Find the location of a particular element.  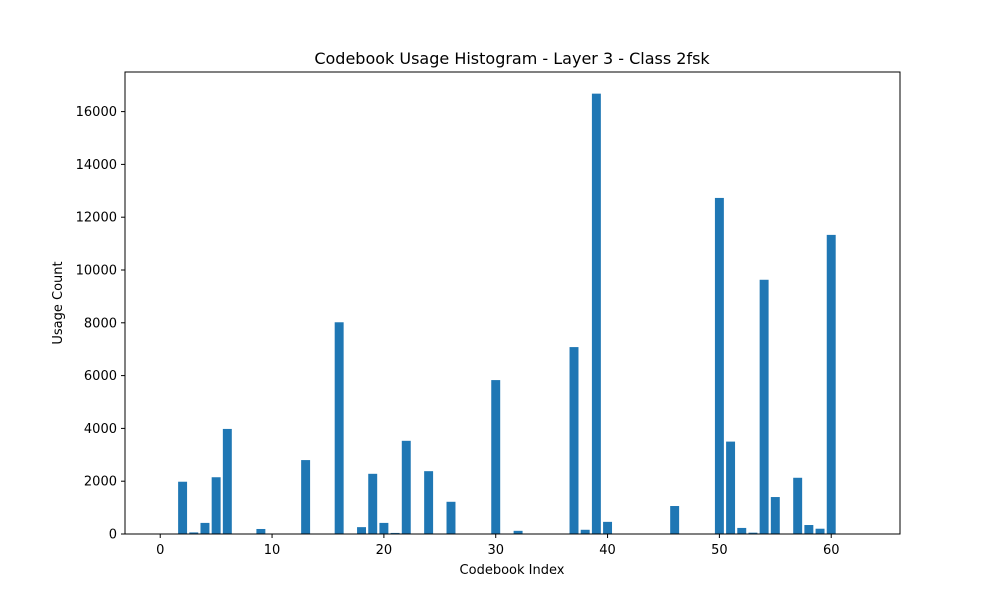

x-axis-ticks: 0 10 20 30 40 50 60 is located at coordinates (497, 546).